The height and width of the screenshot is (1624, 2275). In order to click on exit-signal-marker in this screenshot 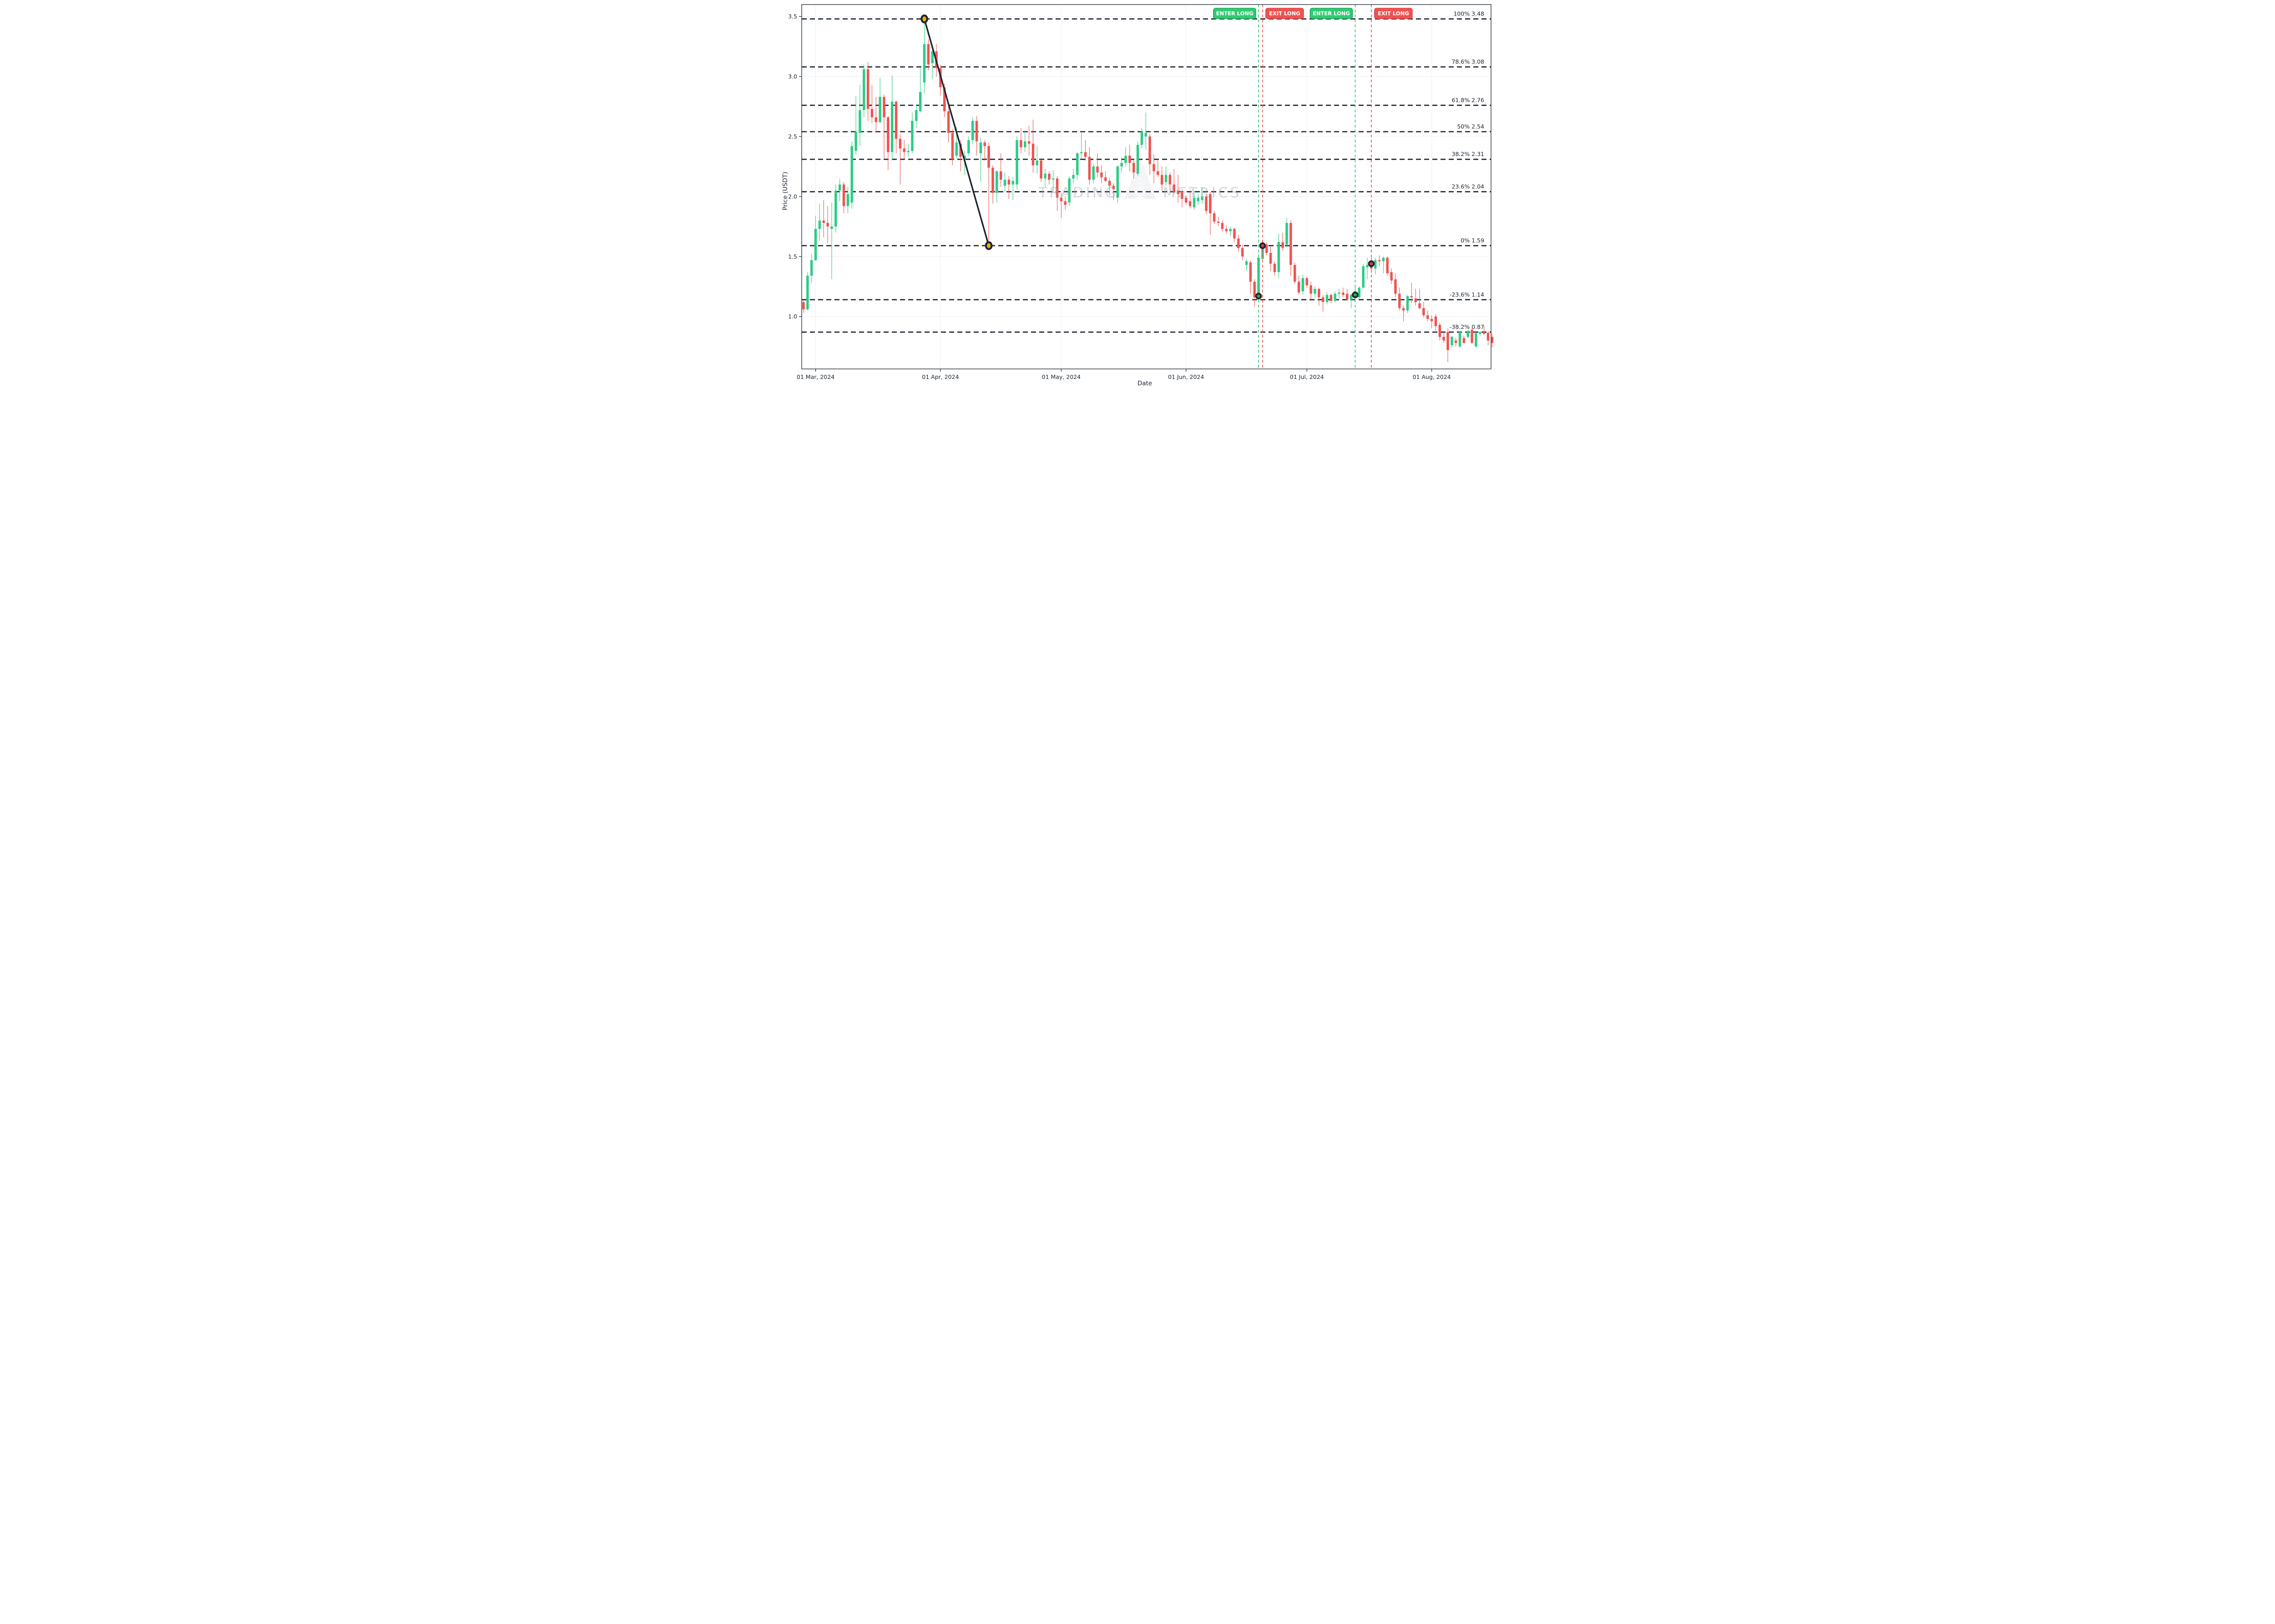, I will do `click(1372, 263)`.